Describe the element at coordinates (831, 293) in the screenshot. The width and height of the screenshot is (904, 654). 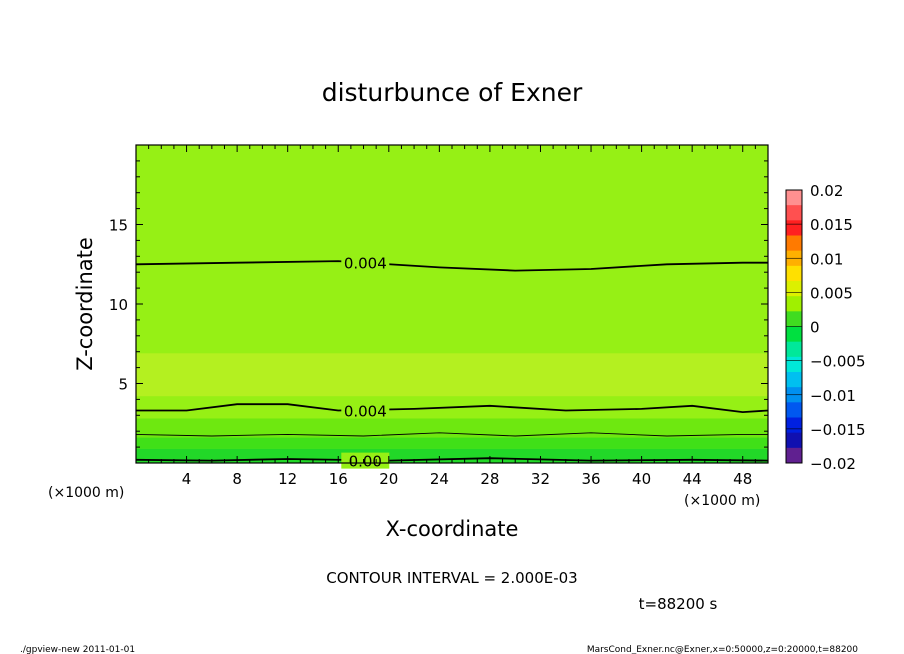
I see `colorbar-label-3: 0.005` at that location.